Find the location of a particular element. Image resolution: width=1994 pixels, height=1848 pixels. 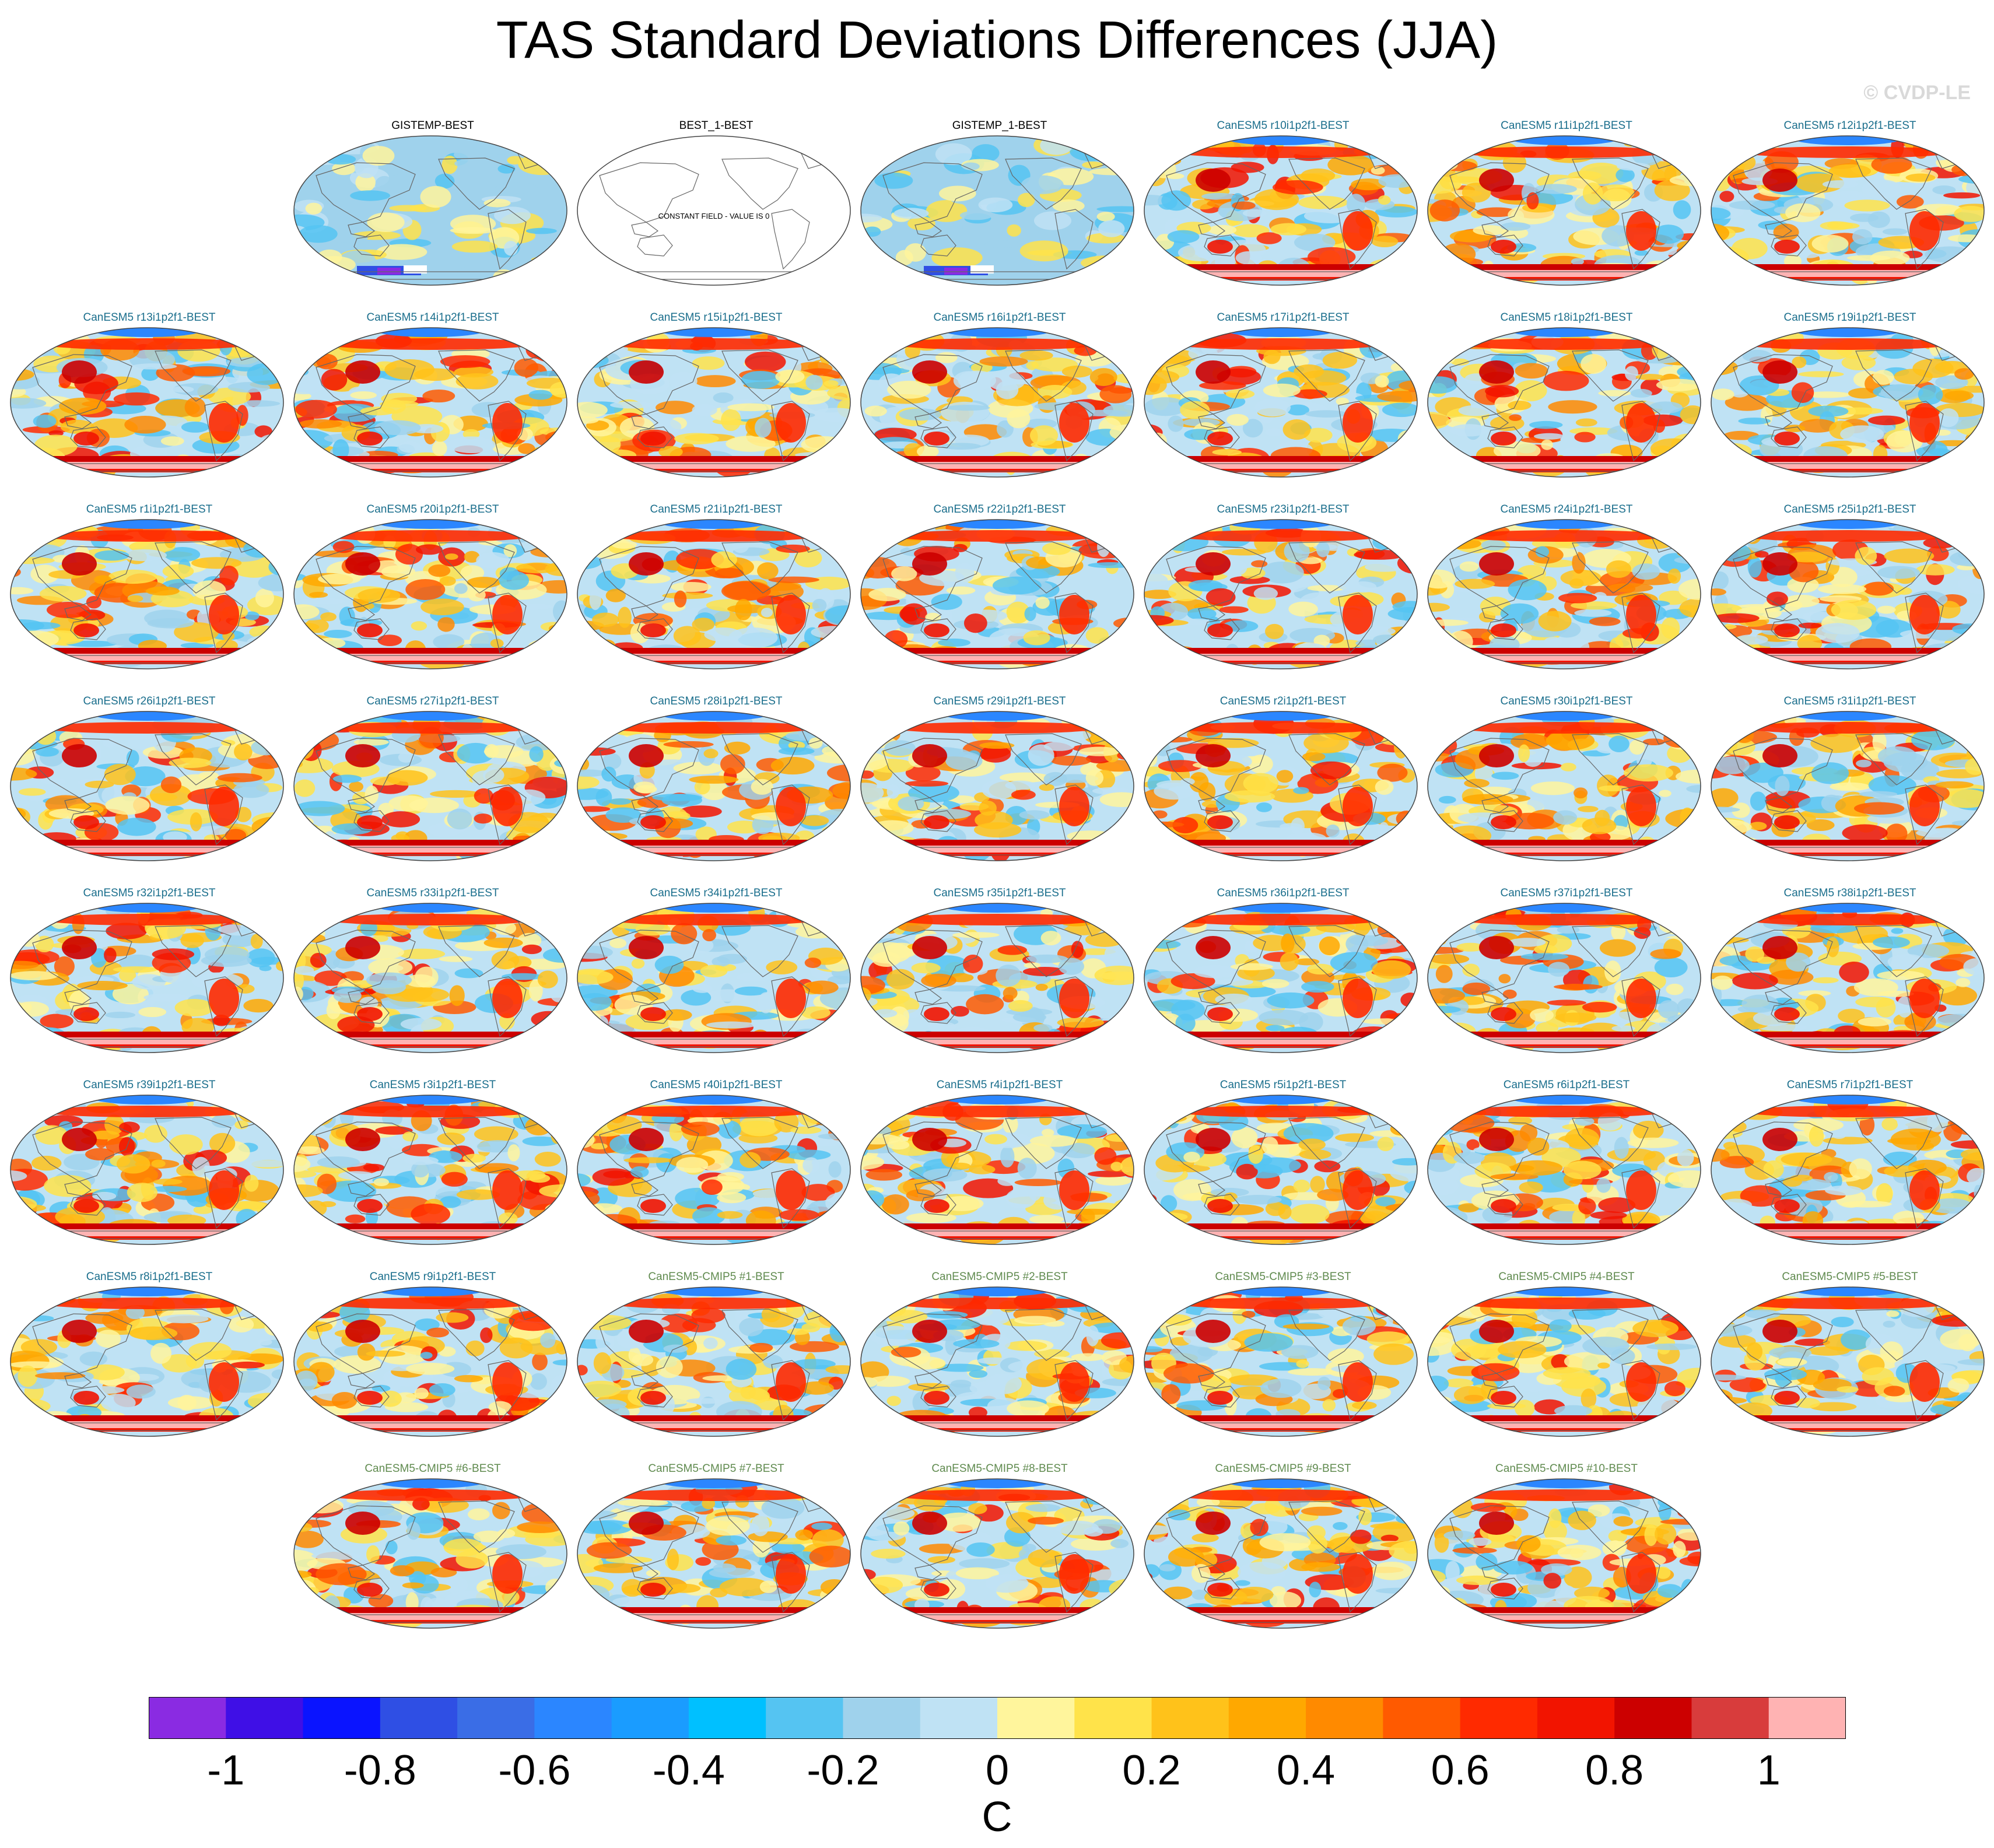

colorbar-units: C is located at coordinates (997, 1817).